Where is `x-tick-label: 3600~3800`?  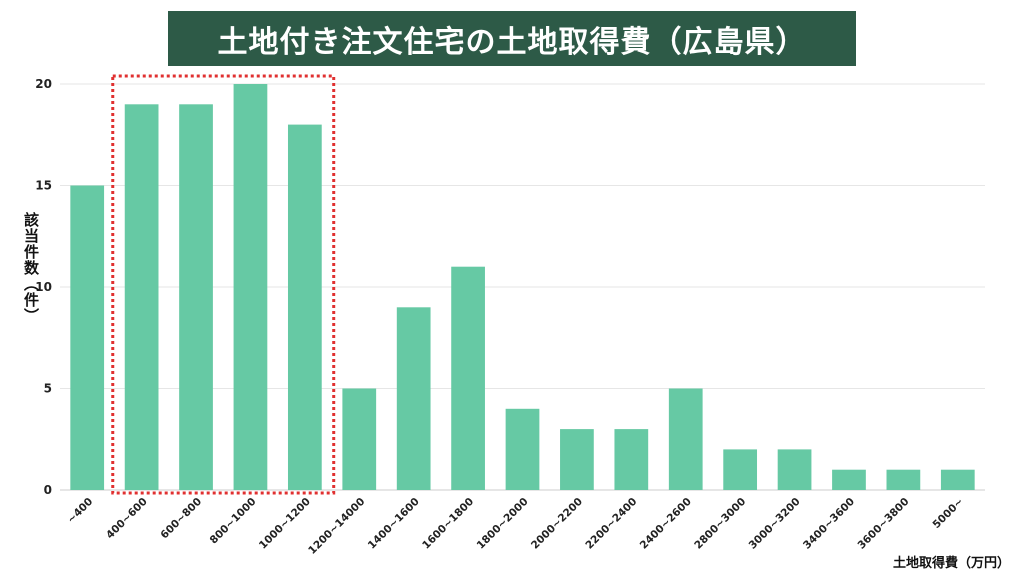 x-tick-label: 3600~3800 is located at coordinates (883, 524).